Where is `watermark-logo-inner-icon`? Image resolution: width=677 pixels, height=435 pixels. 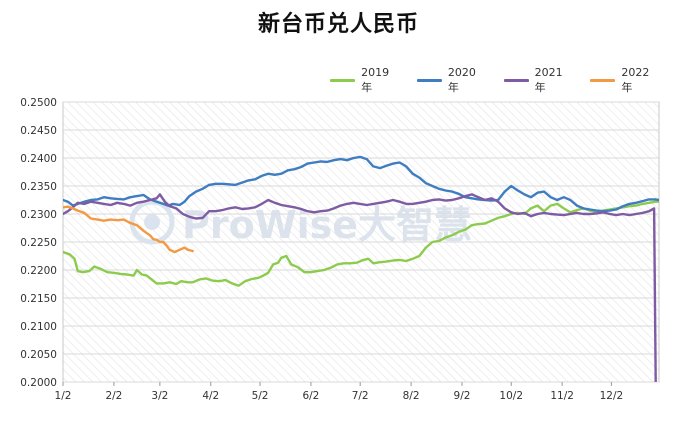 watermark-logo-inner-icon is located at coordinates (152, 222).